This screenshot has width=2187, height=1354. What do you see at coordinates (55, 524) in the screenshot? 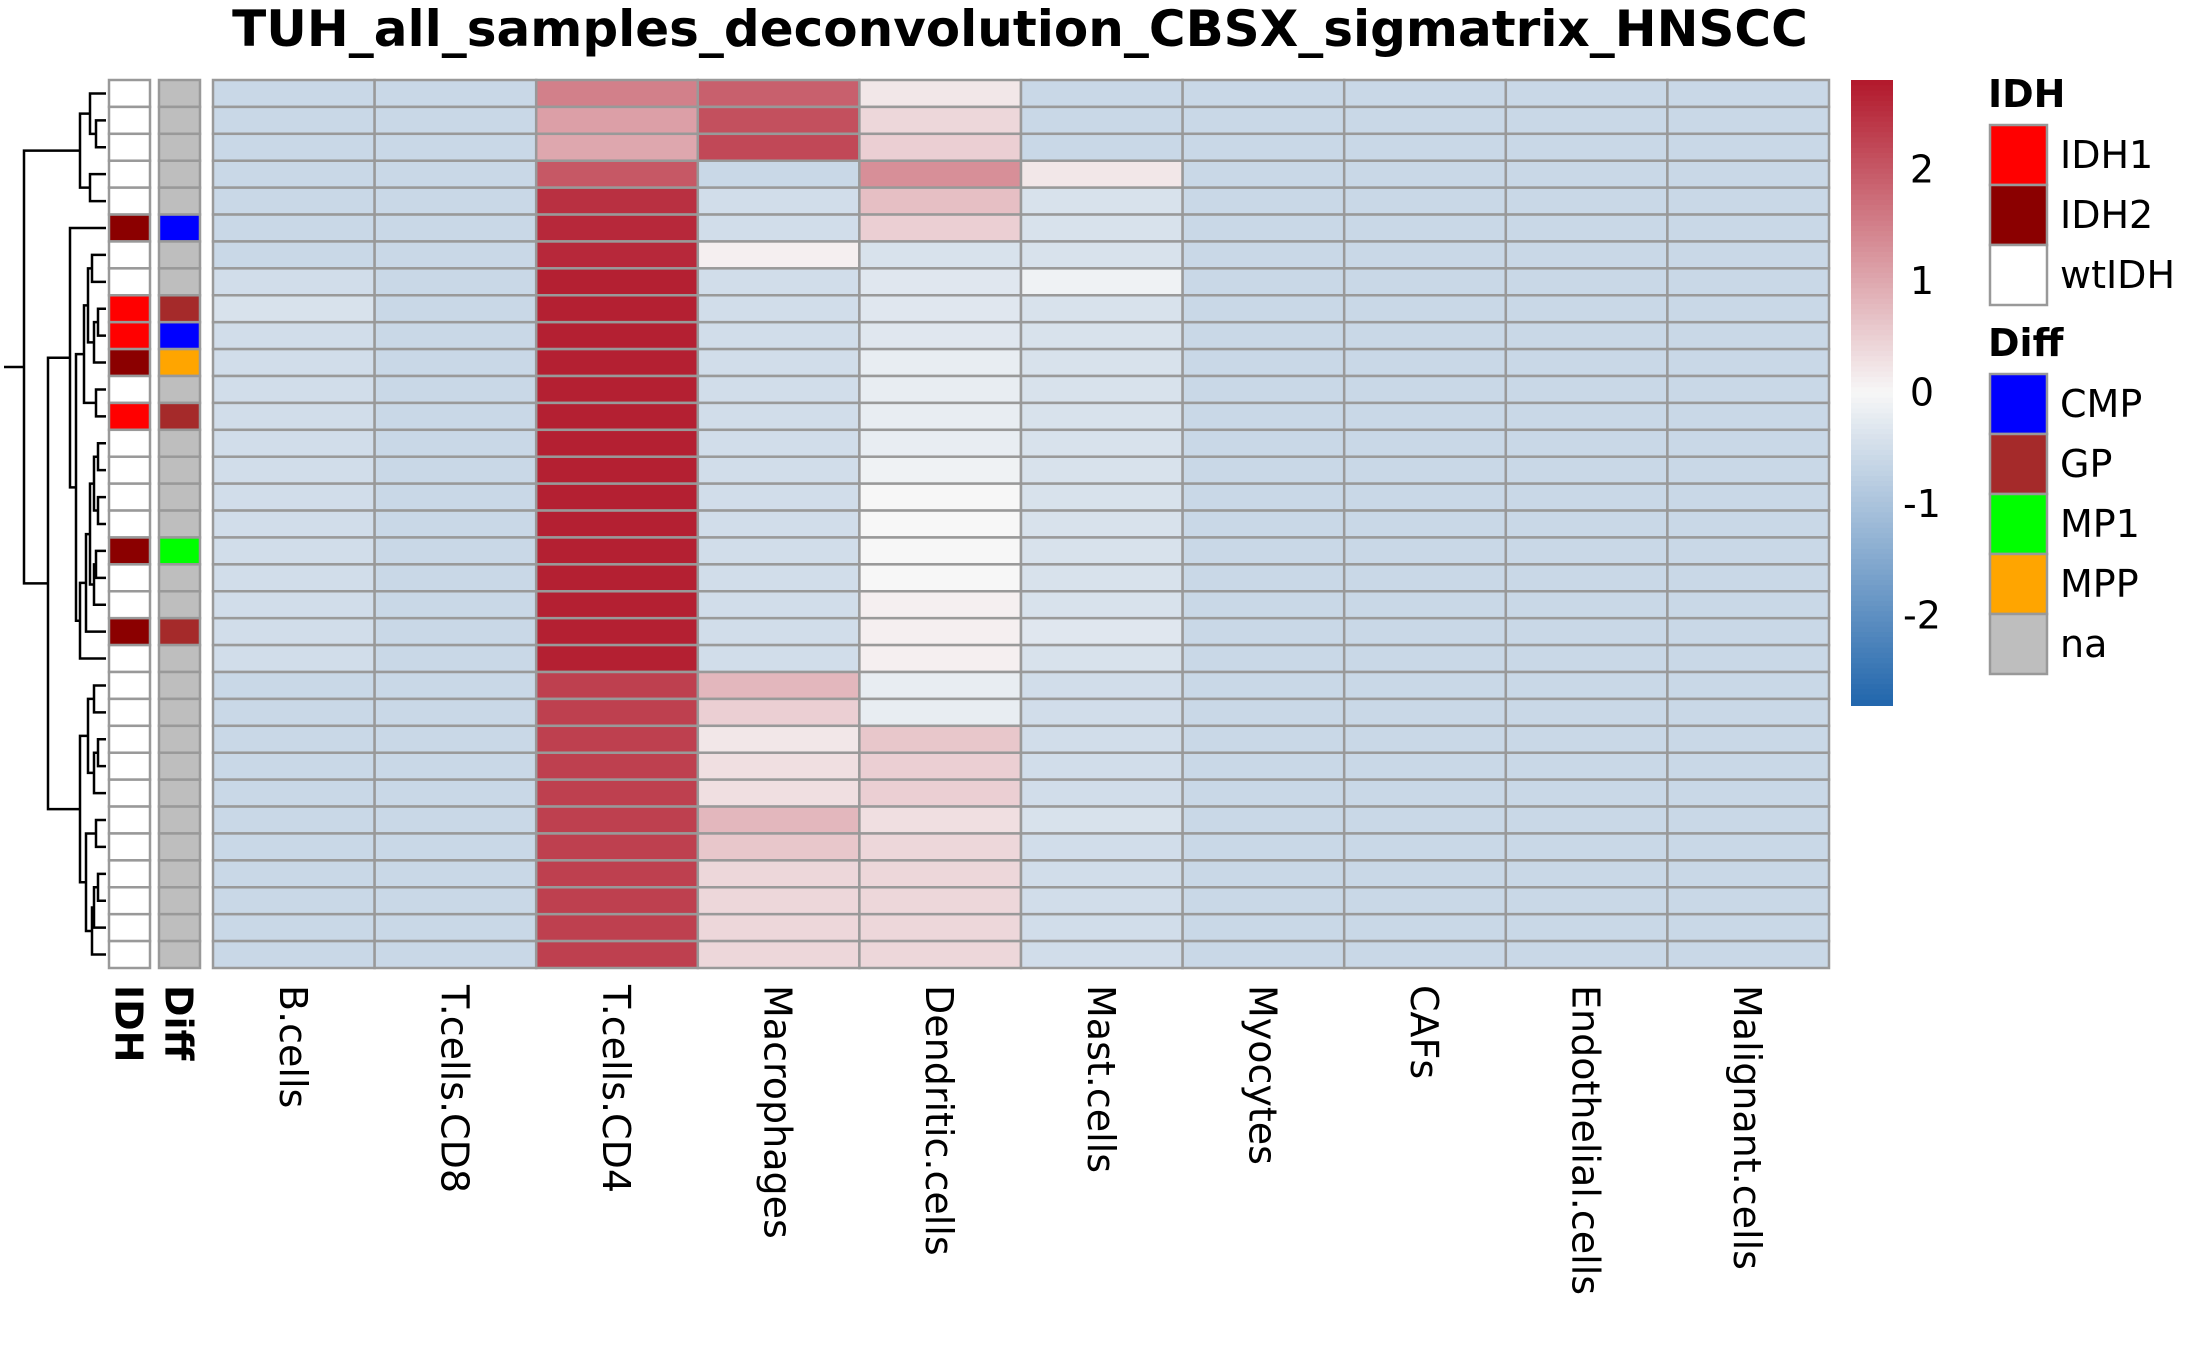
I see `row-dendrogram` at bounding box center [55, 524].